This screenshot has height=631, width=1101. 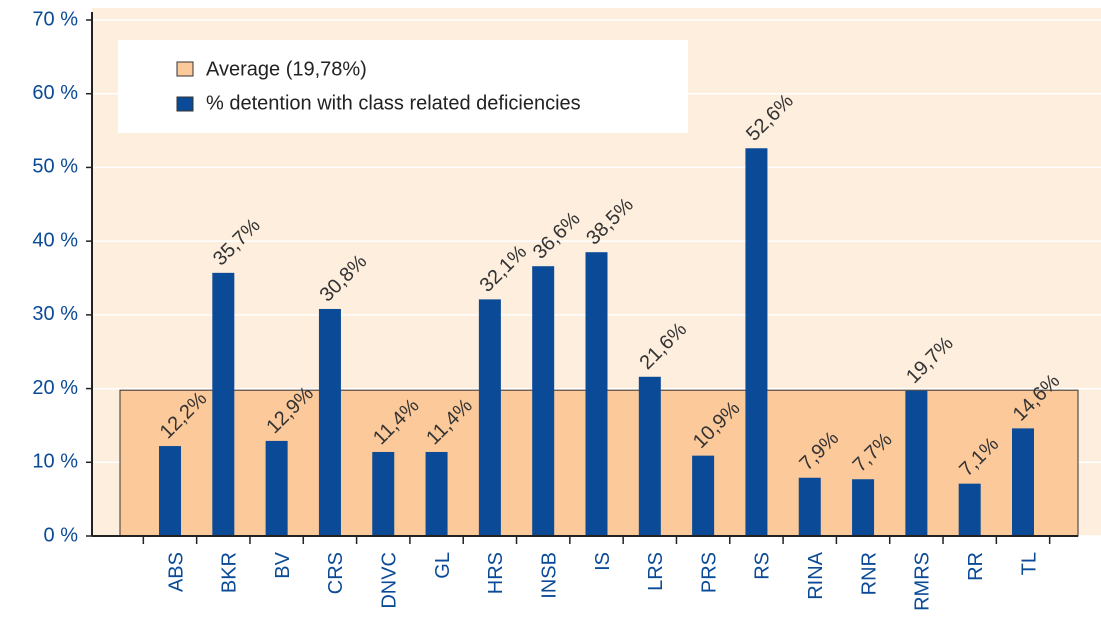 What do you see at coordinates (336, 573) in the screenshot?
I see `x-tick-label: CRS` at bounding box center [336, 573].